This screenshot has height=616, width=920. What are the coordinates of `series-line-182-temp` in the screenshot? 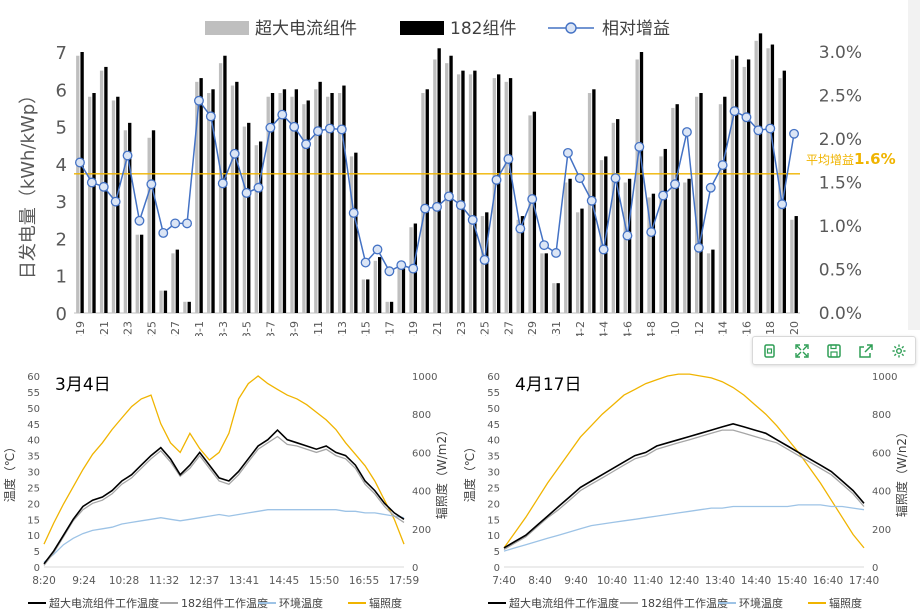 It's located at (224, 500).